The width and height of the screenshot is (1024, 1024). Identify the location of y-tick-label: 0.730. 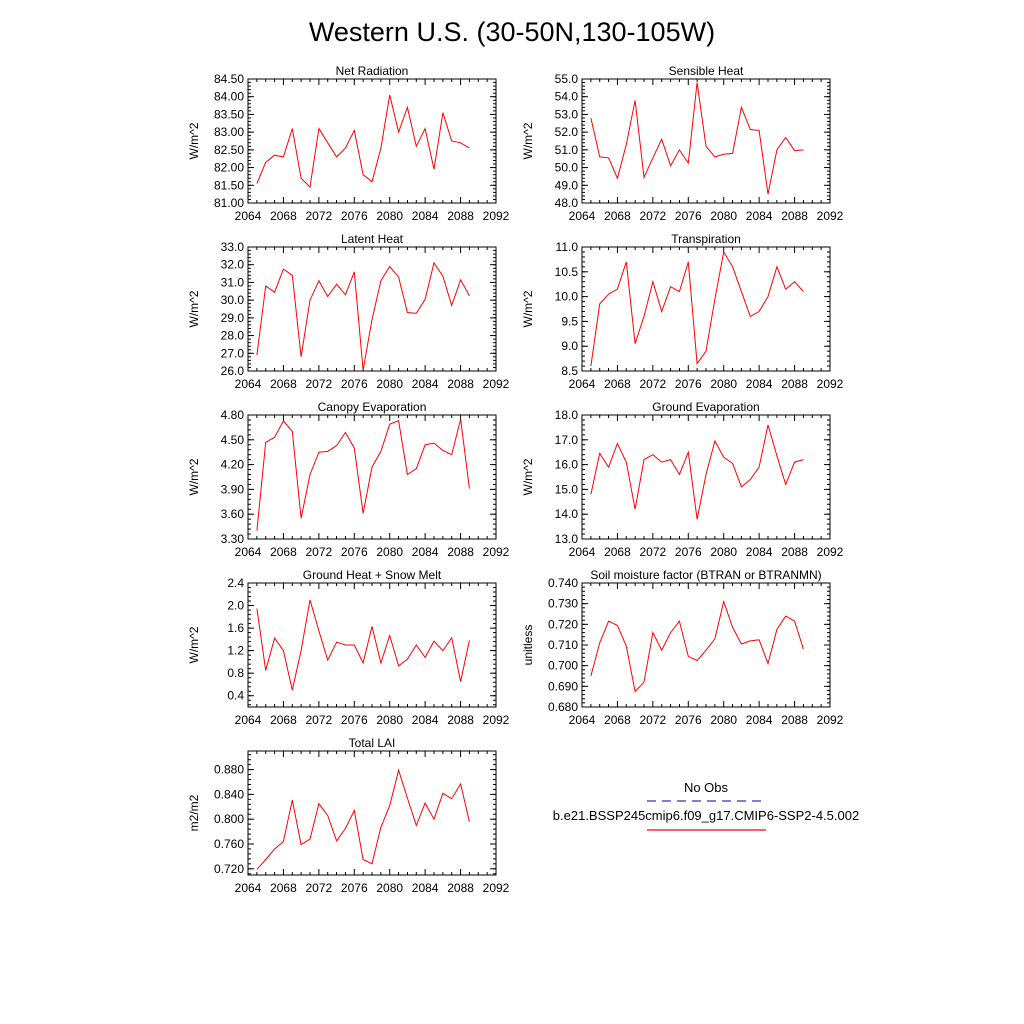
(563, 604).